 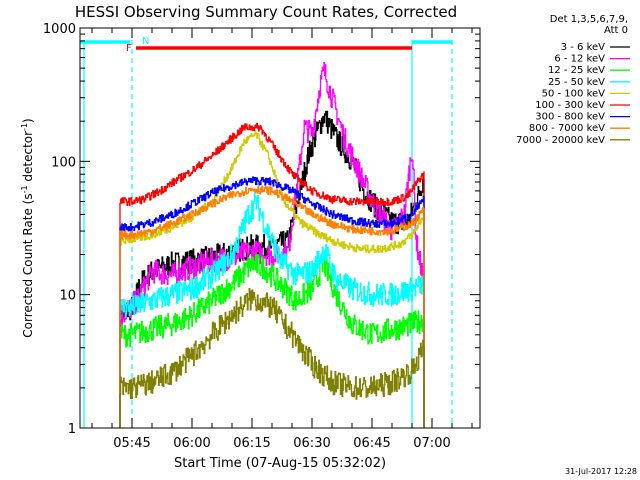 I want to click on y-axis-label: Corrected Count Rate (s-1 detector-1), so click(x=27, y=227).